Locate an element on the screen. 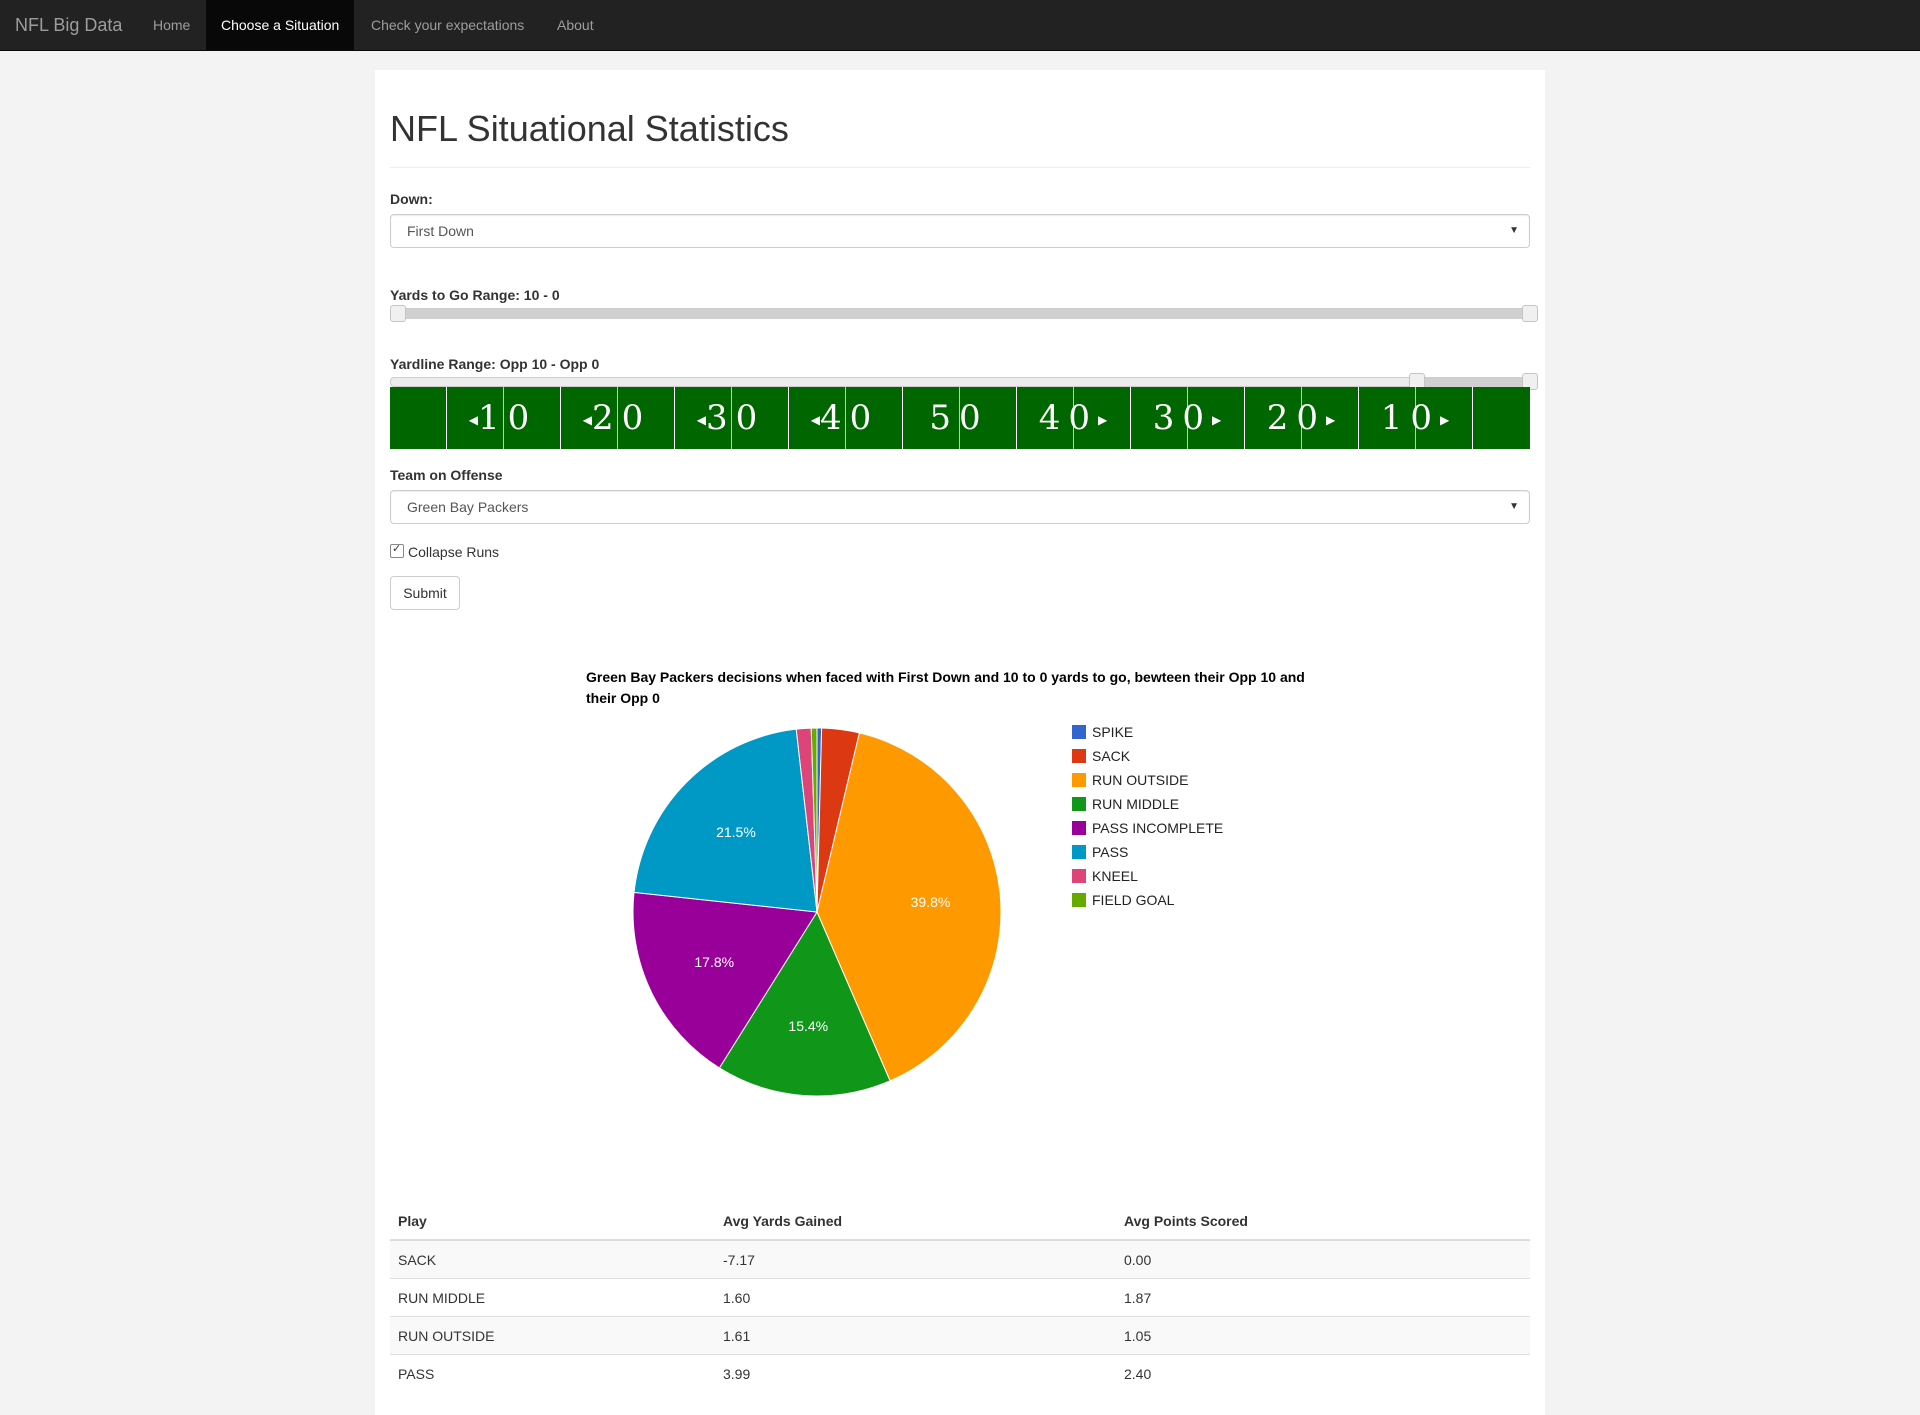 This screenshot has height=1415, width=1920. pie-slice-run-middle is located at coordinates (804, 1003).